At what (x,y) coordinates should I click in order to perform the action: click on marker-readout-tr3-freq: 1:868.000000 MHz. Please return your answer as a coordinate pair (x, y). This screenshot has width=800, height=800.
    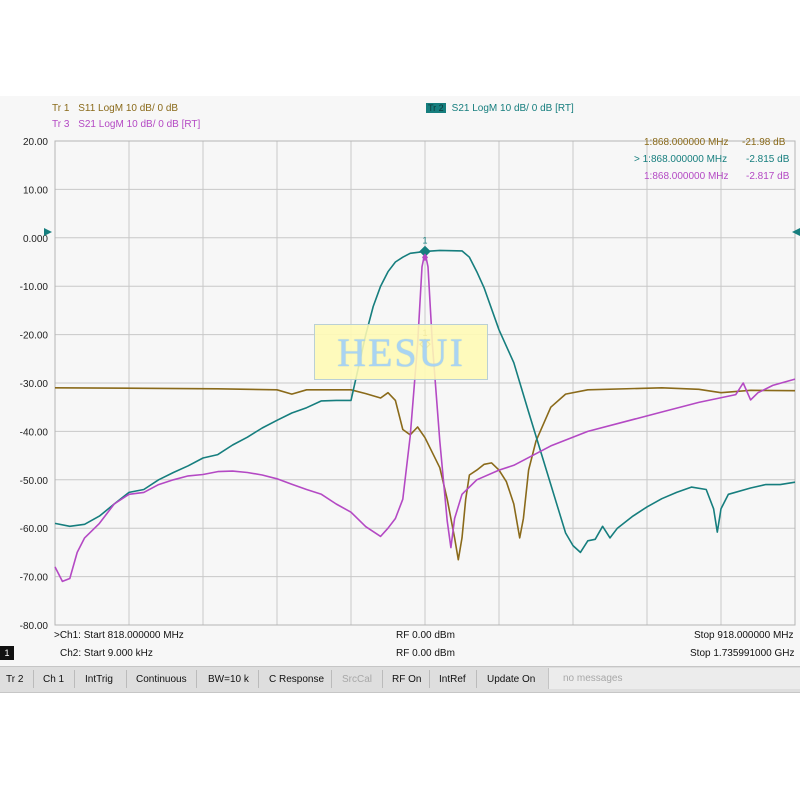
    Looking at the image, I should click on (686, 176).